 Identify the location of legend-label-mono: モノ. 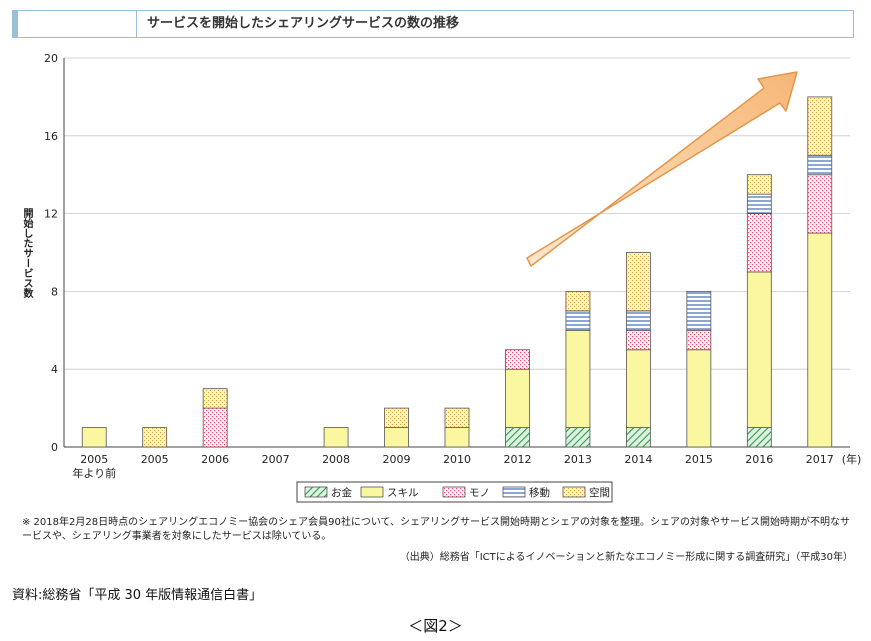
(479, 493).